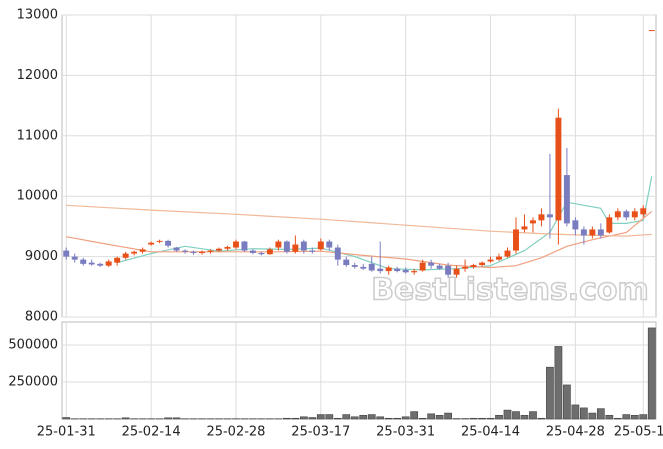  Describe the element at coordinates (66, 432) in the screenshot. I see `x-tick-label: 25-01-31` at that location.